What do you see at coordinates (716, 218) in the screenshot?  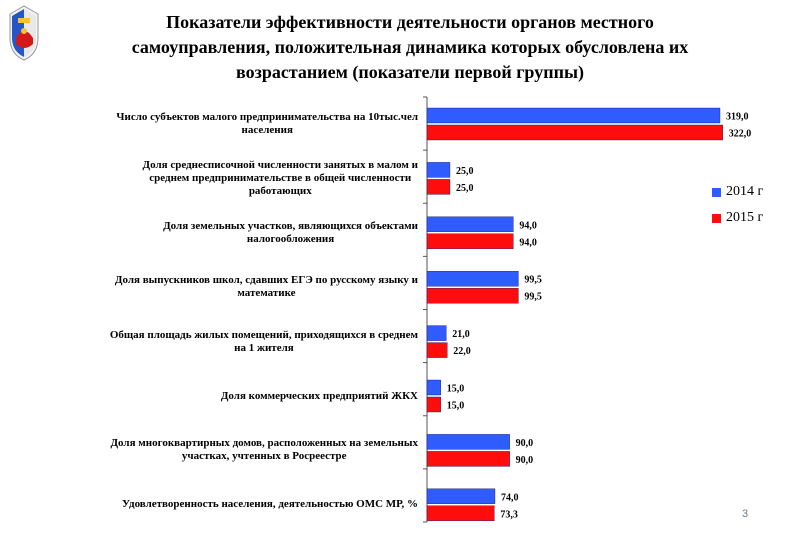 I see `legend-swatch-2015` at bounding box center [716, 218].